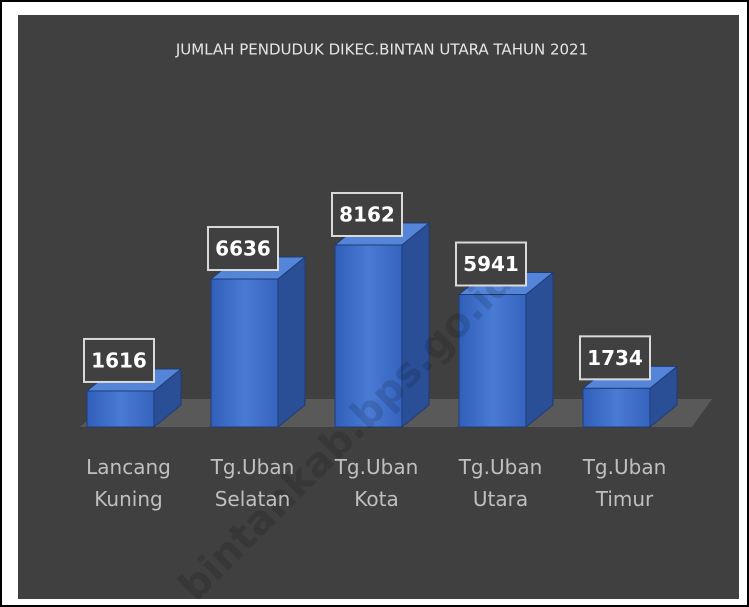 The width and height of the screenshot is (749, 607). What do you see at coordinates (500, 483) in the screenshot?
I see `x-tick-label: Tg.Uban Utara` at bounding box center [500, 483].